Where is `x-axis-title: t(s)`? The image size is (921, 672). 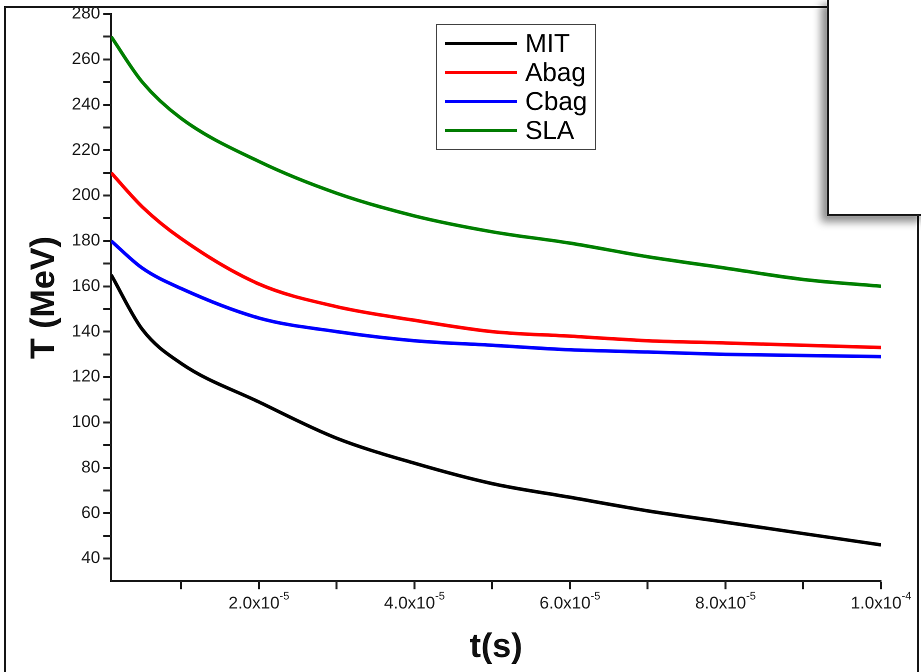 x-axis-title: t(s) is located at coordinates (496, 645).